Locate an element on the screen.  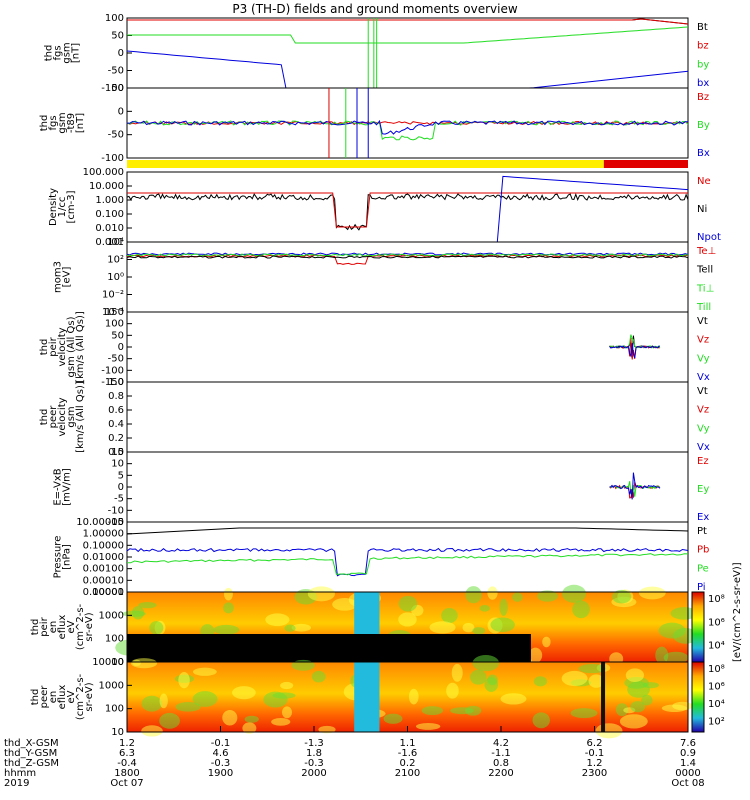
colorbar is located at coordinates (698, 627).